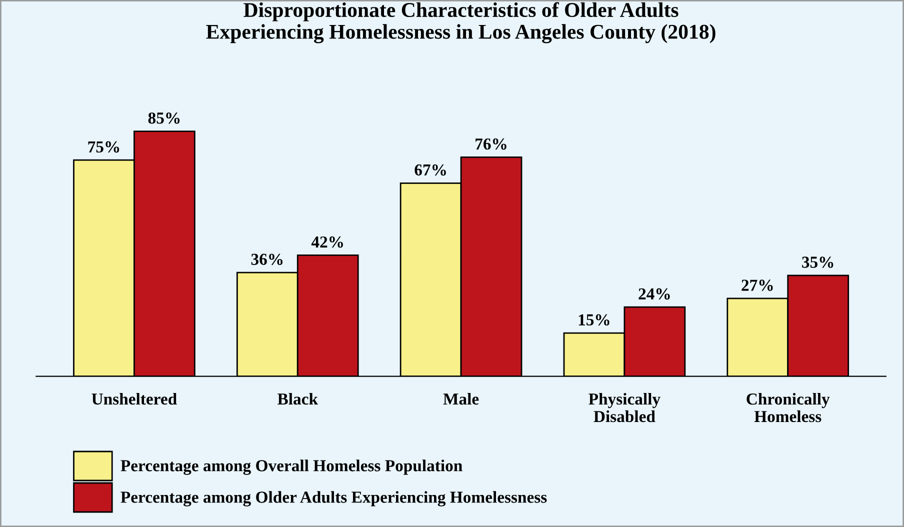 This screenshot has width=904, height=527. What do you see at coordinates (461, 23) in the screenshot?
I see `chart-title: Disproportionate Characteristics of Older Adults Experiencing Homelessness in Los Angeles County (2018)` at bounding box center [461, 23].